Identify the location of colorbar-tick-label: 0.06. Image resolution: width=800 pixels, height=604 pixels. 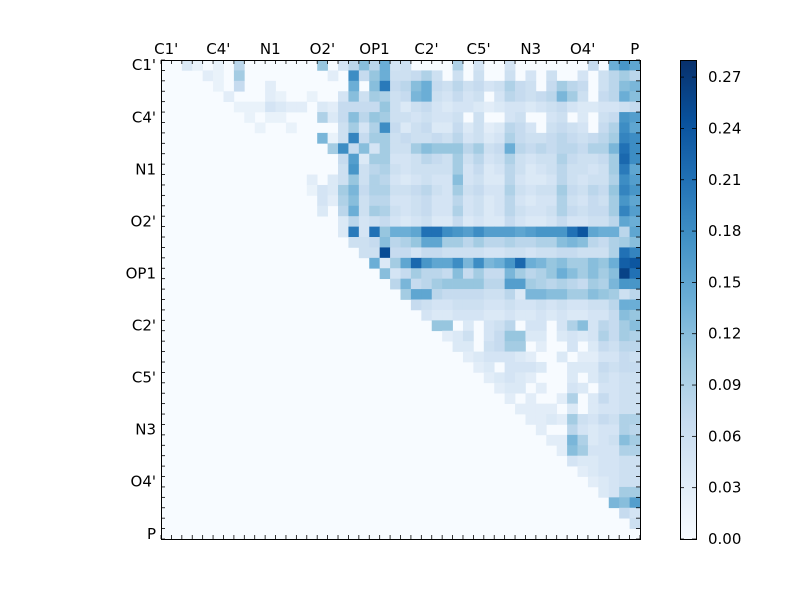
(724, 436).